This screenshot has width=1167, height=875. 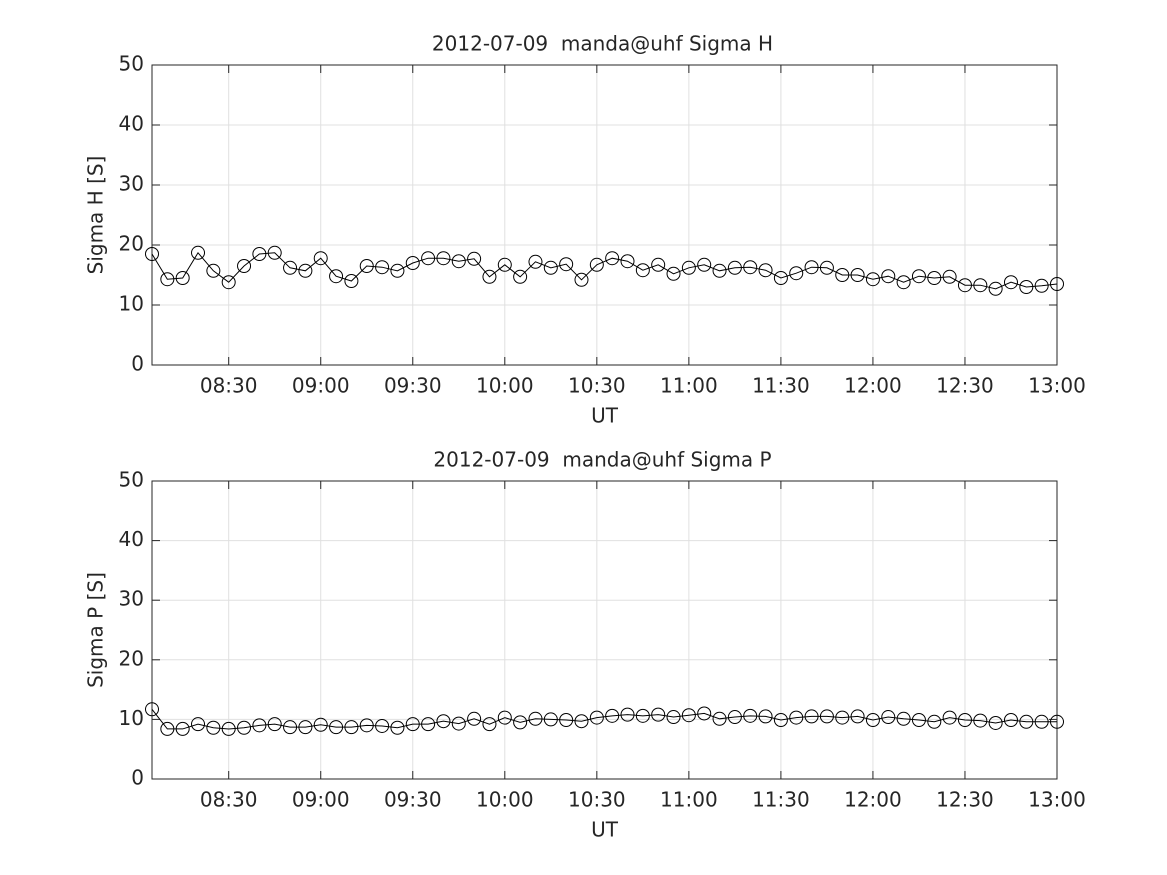 What do you see at coordinates (131, 539) in the screenshot?
I see `y-tick-label: 40` at bounding box center [131, 539].